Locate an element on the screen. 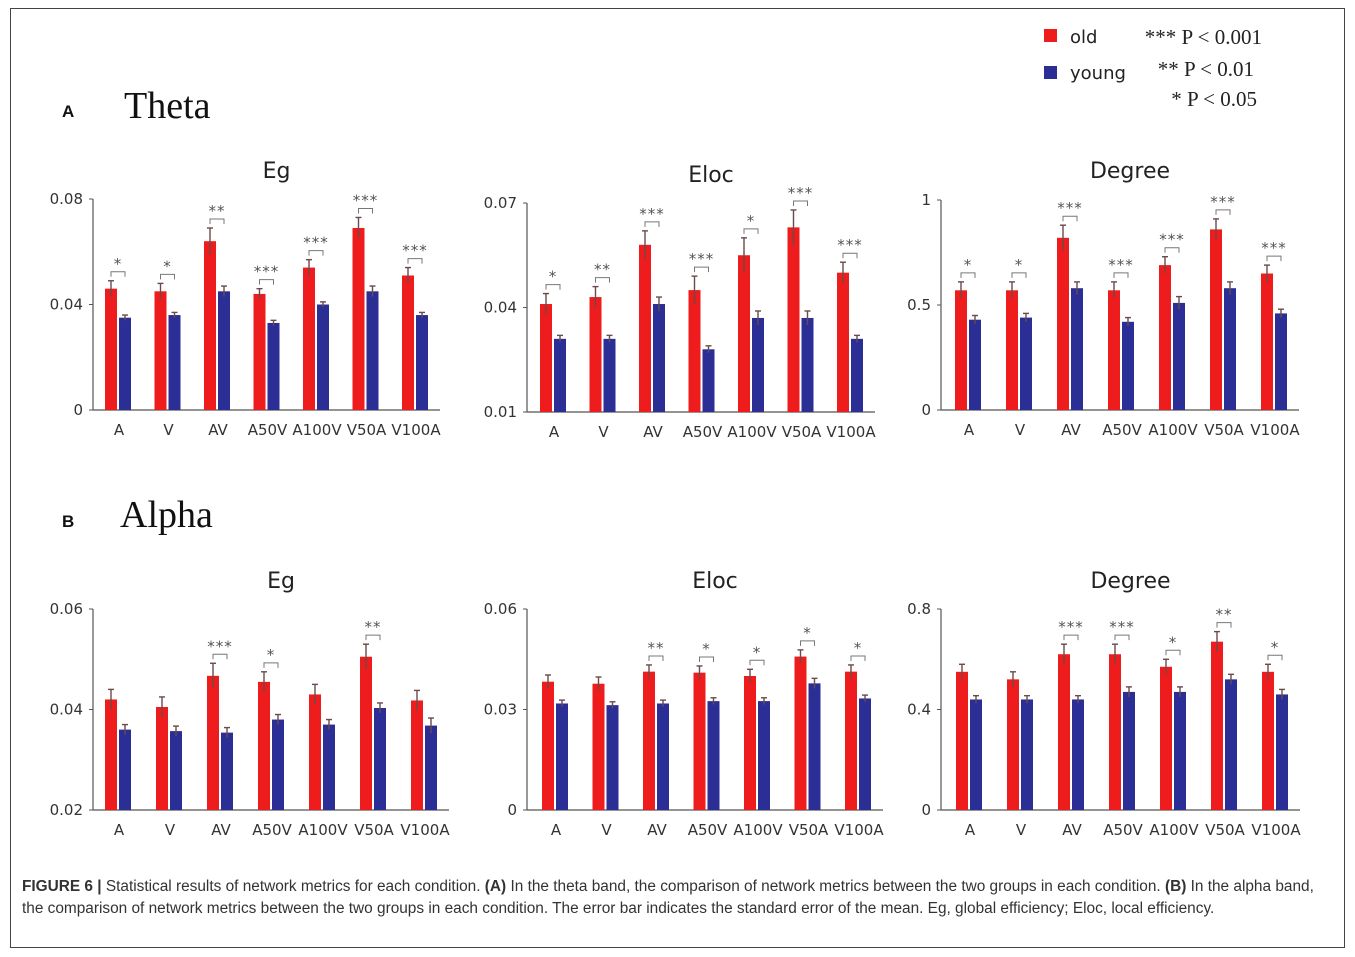  legend-sig-p001: *** P < 0.001 is located at coordinates (1203, 37).